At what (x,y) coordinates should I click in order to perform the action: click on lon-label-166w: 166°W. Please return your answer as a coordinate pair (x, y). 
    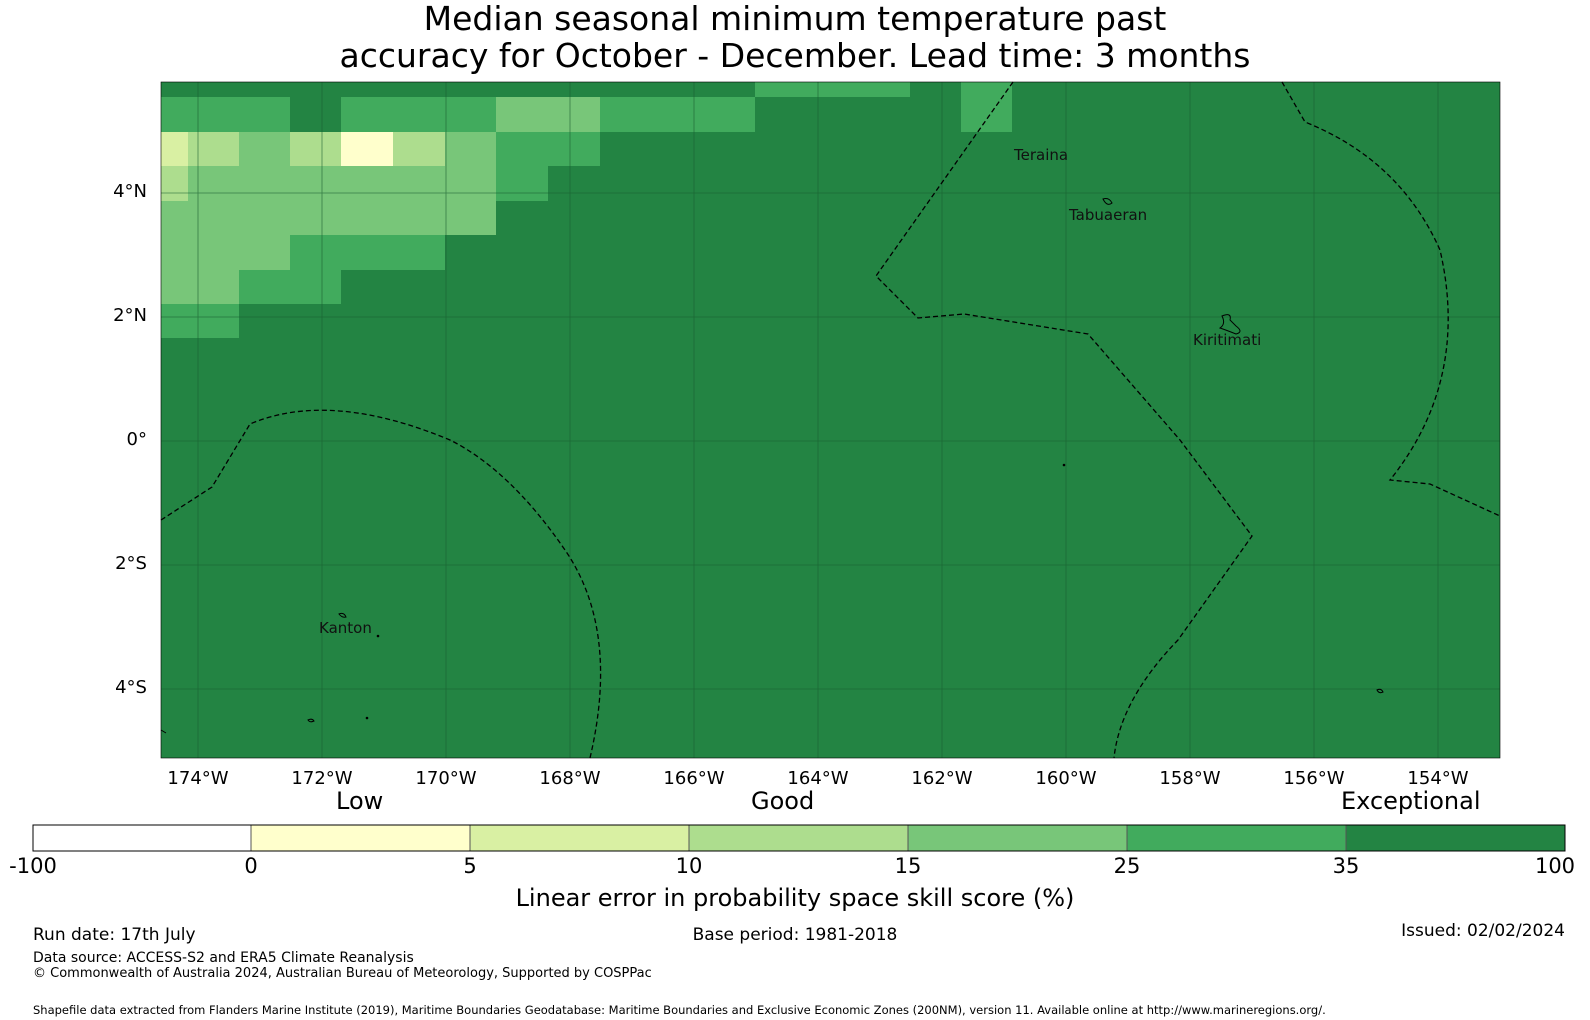
    Looking at the image, I should click on (694, 778).